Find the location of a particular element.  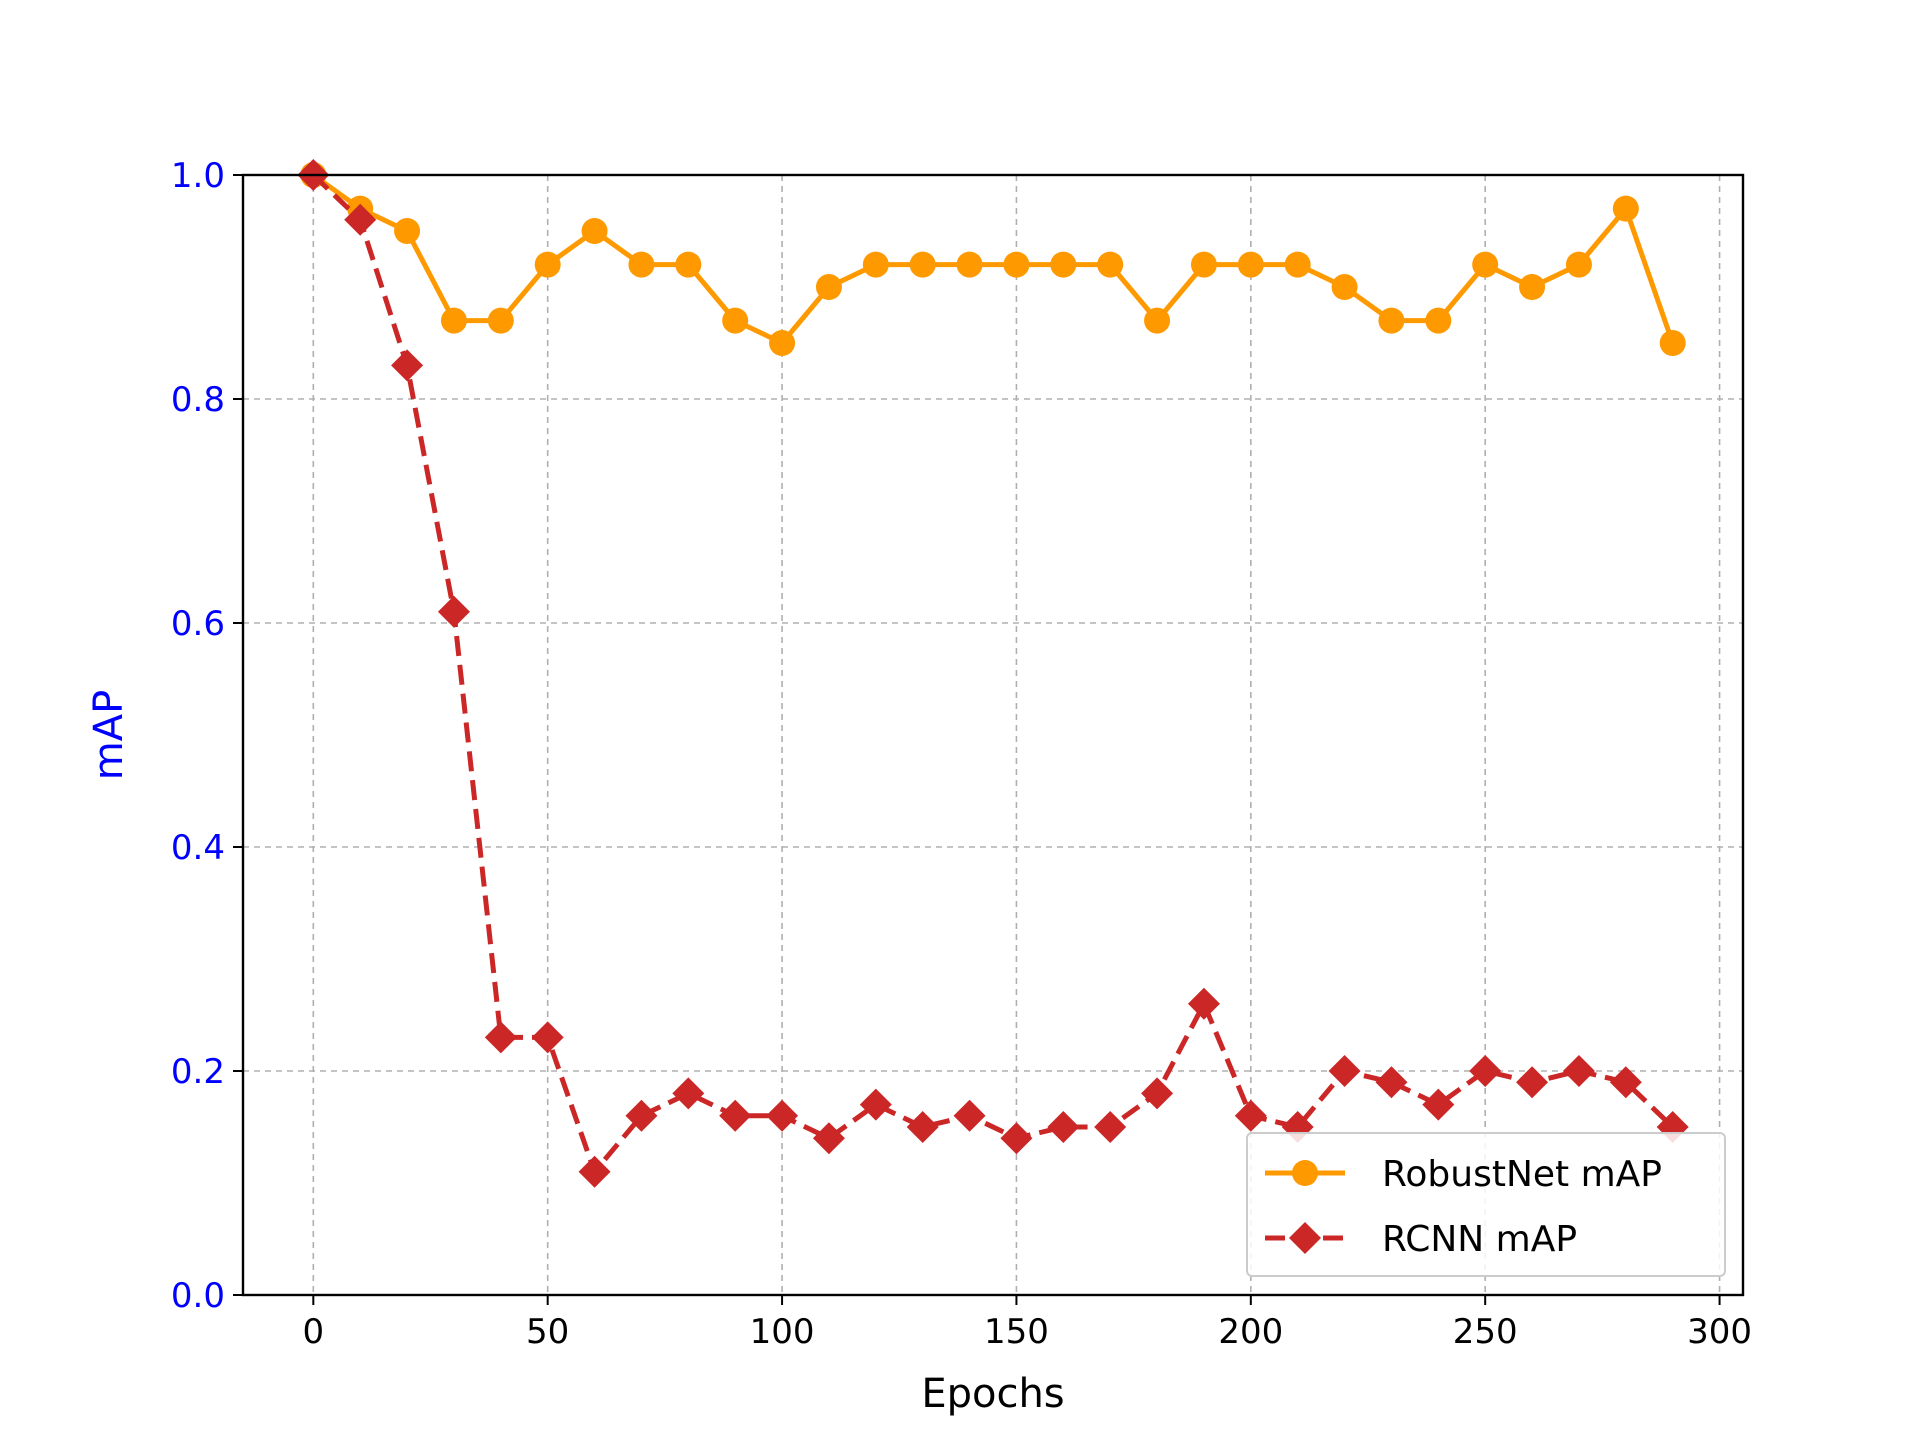

x-tick-label: 150 is located at coordinates (1016, 1332).